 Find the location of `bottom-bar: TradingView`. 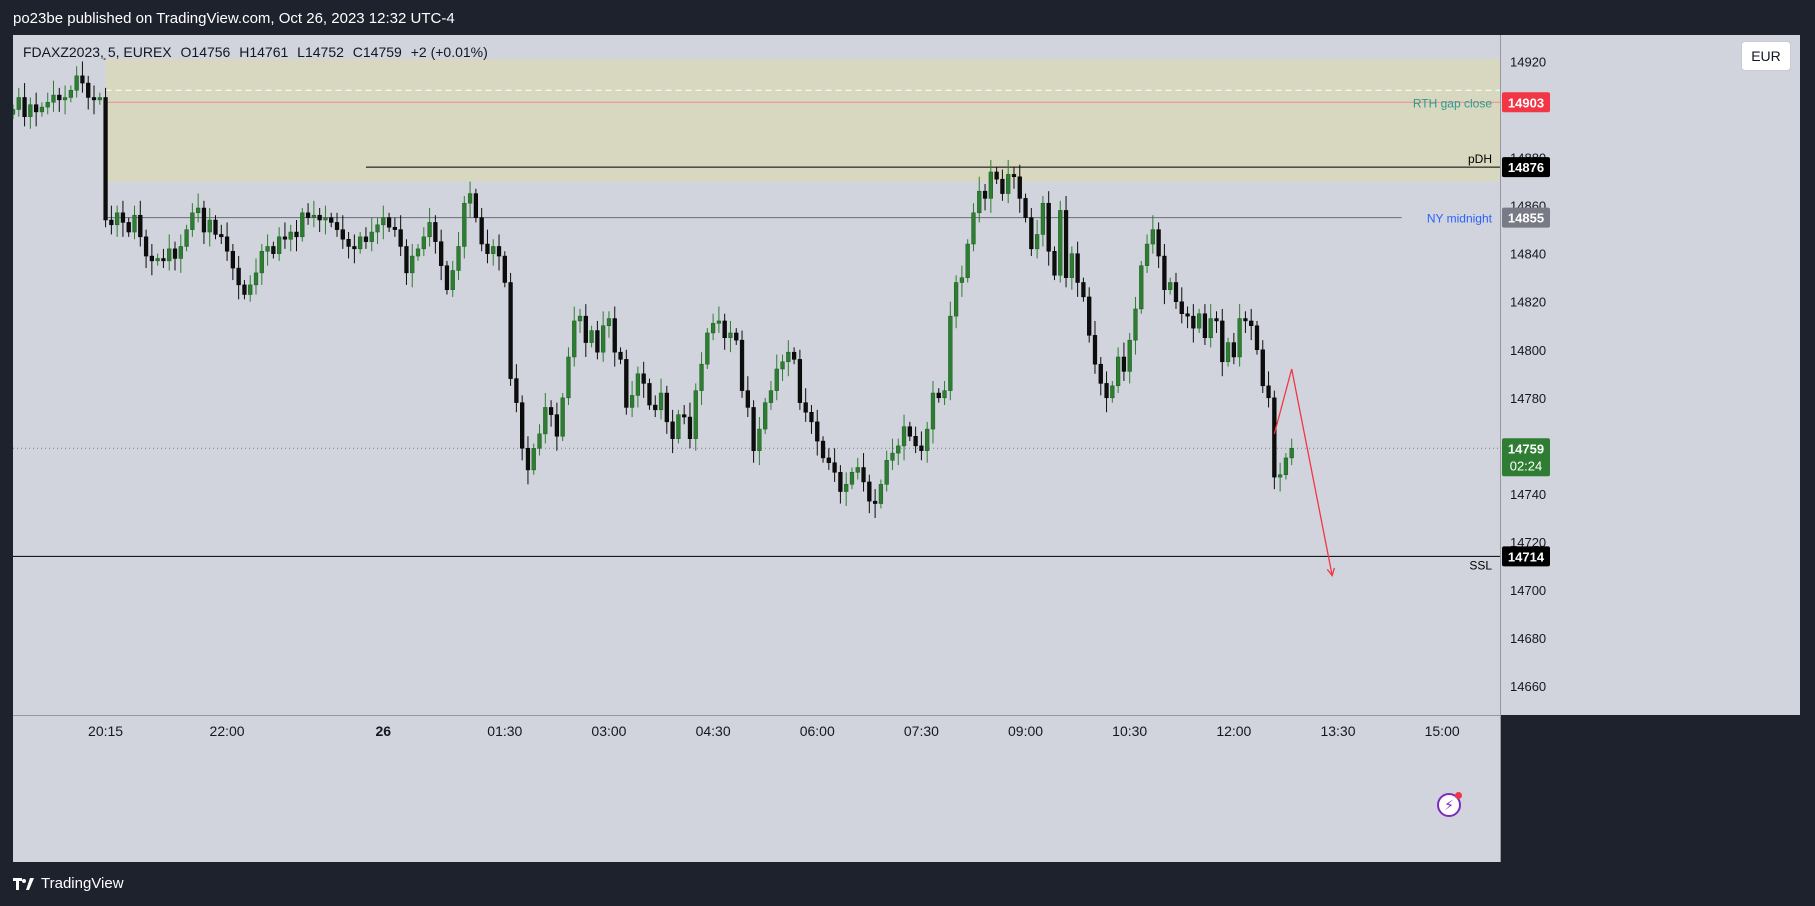

bottom-bar: TradingView is located at coordinates (907, 884).